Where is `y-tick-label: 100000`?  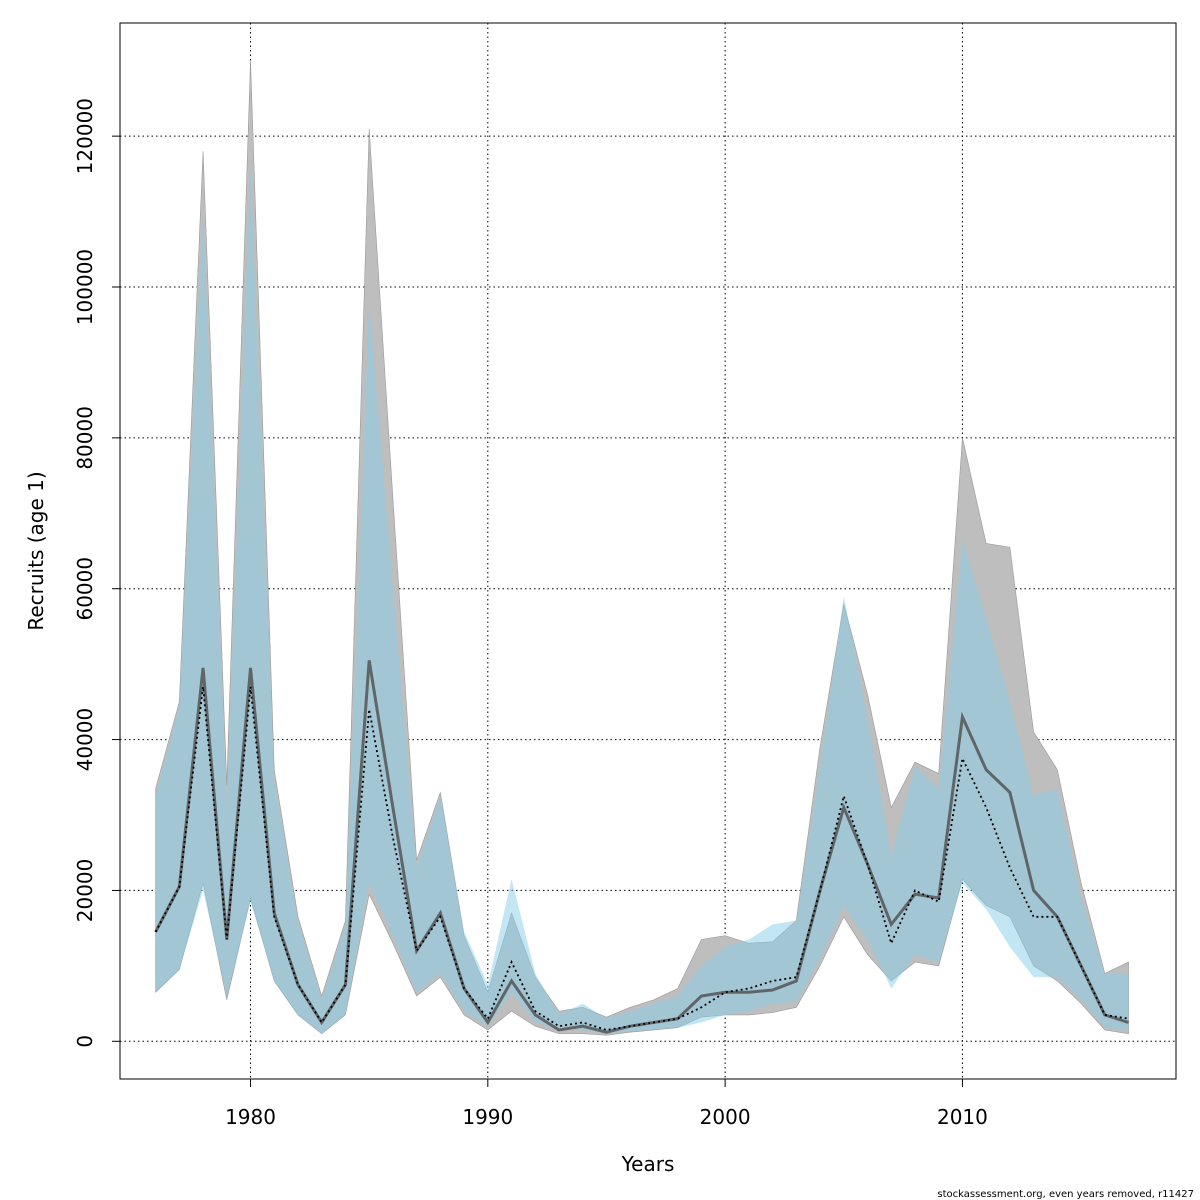 y-tick-label: 100000 is located at coordinates (85, 287).